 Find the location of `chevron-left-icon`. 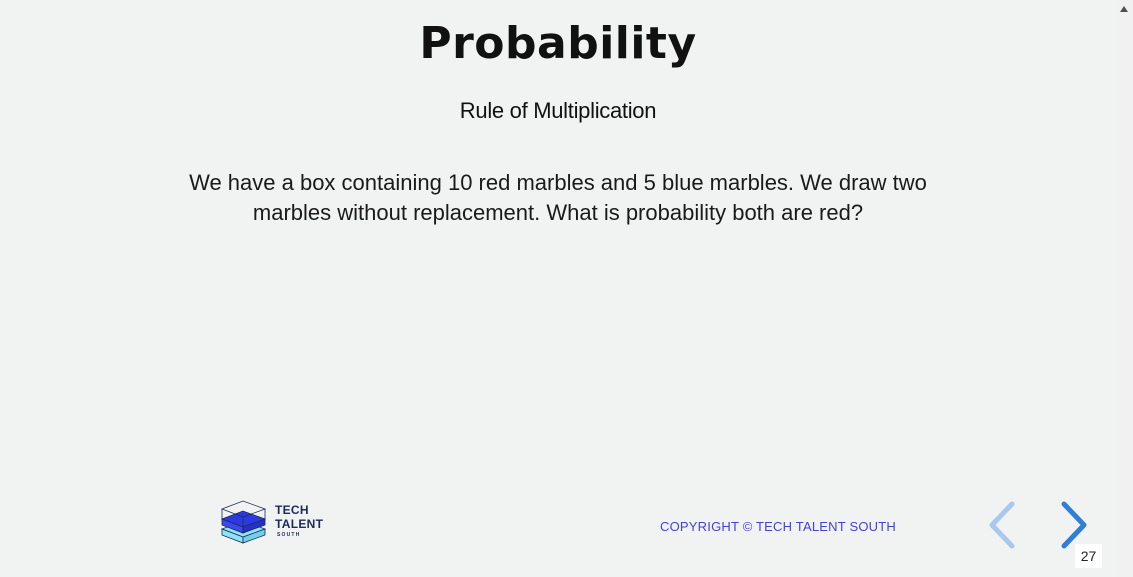

chevron-left-icon is located at coordinates (1002, 525).